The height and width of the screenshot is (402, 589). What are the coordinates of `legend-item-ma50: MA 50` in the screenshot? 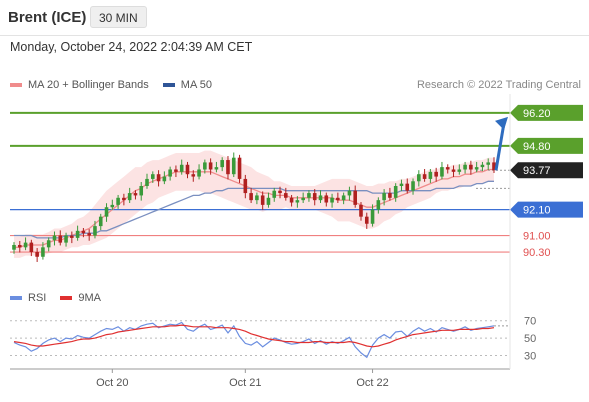 It's located at (187, 85).